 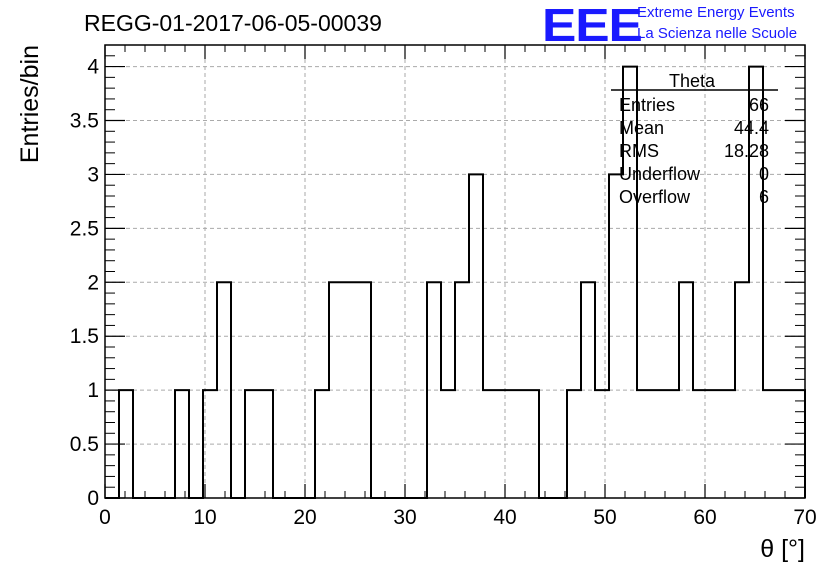 What do you see at coordinates (233, 23) in the screenshot?
I see `chart-title: REGG-01-2017-06-05-00039` at bounding box center [233, 23].